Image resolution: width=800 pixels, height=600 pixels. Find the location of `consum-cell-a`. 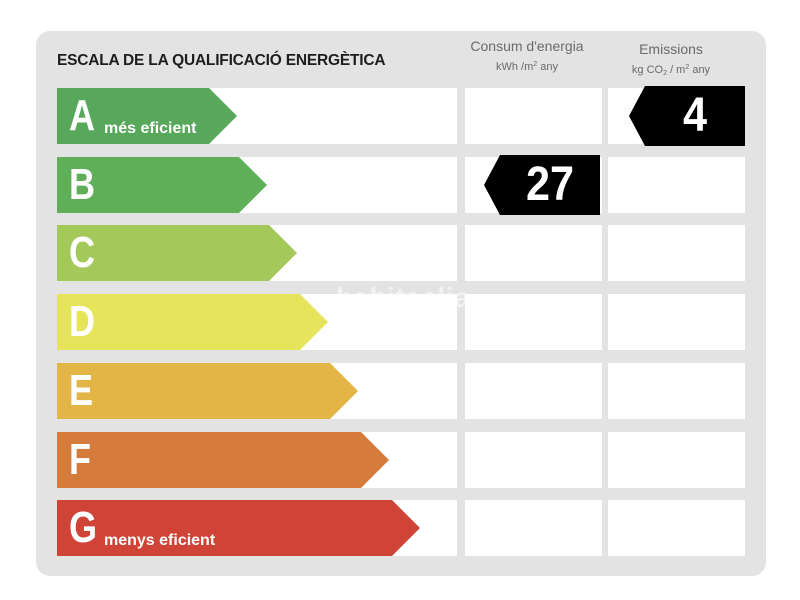

consum-cell-a is located at coordinates (533, 116).